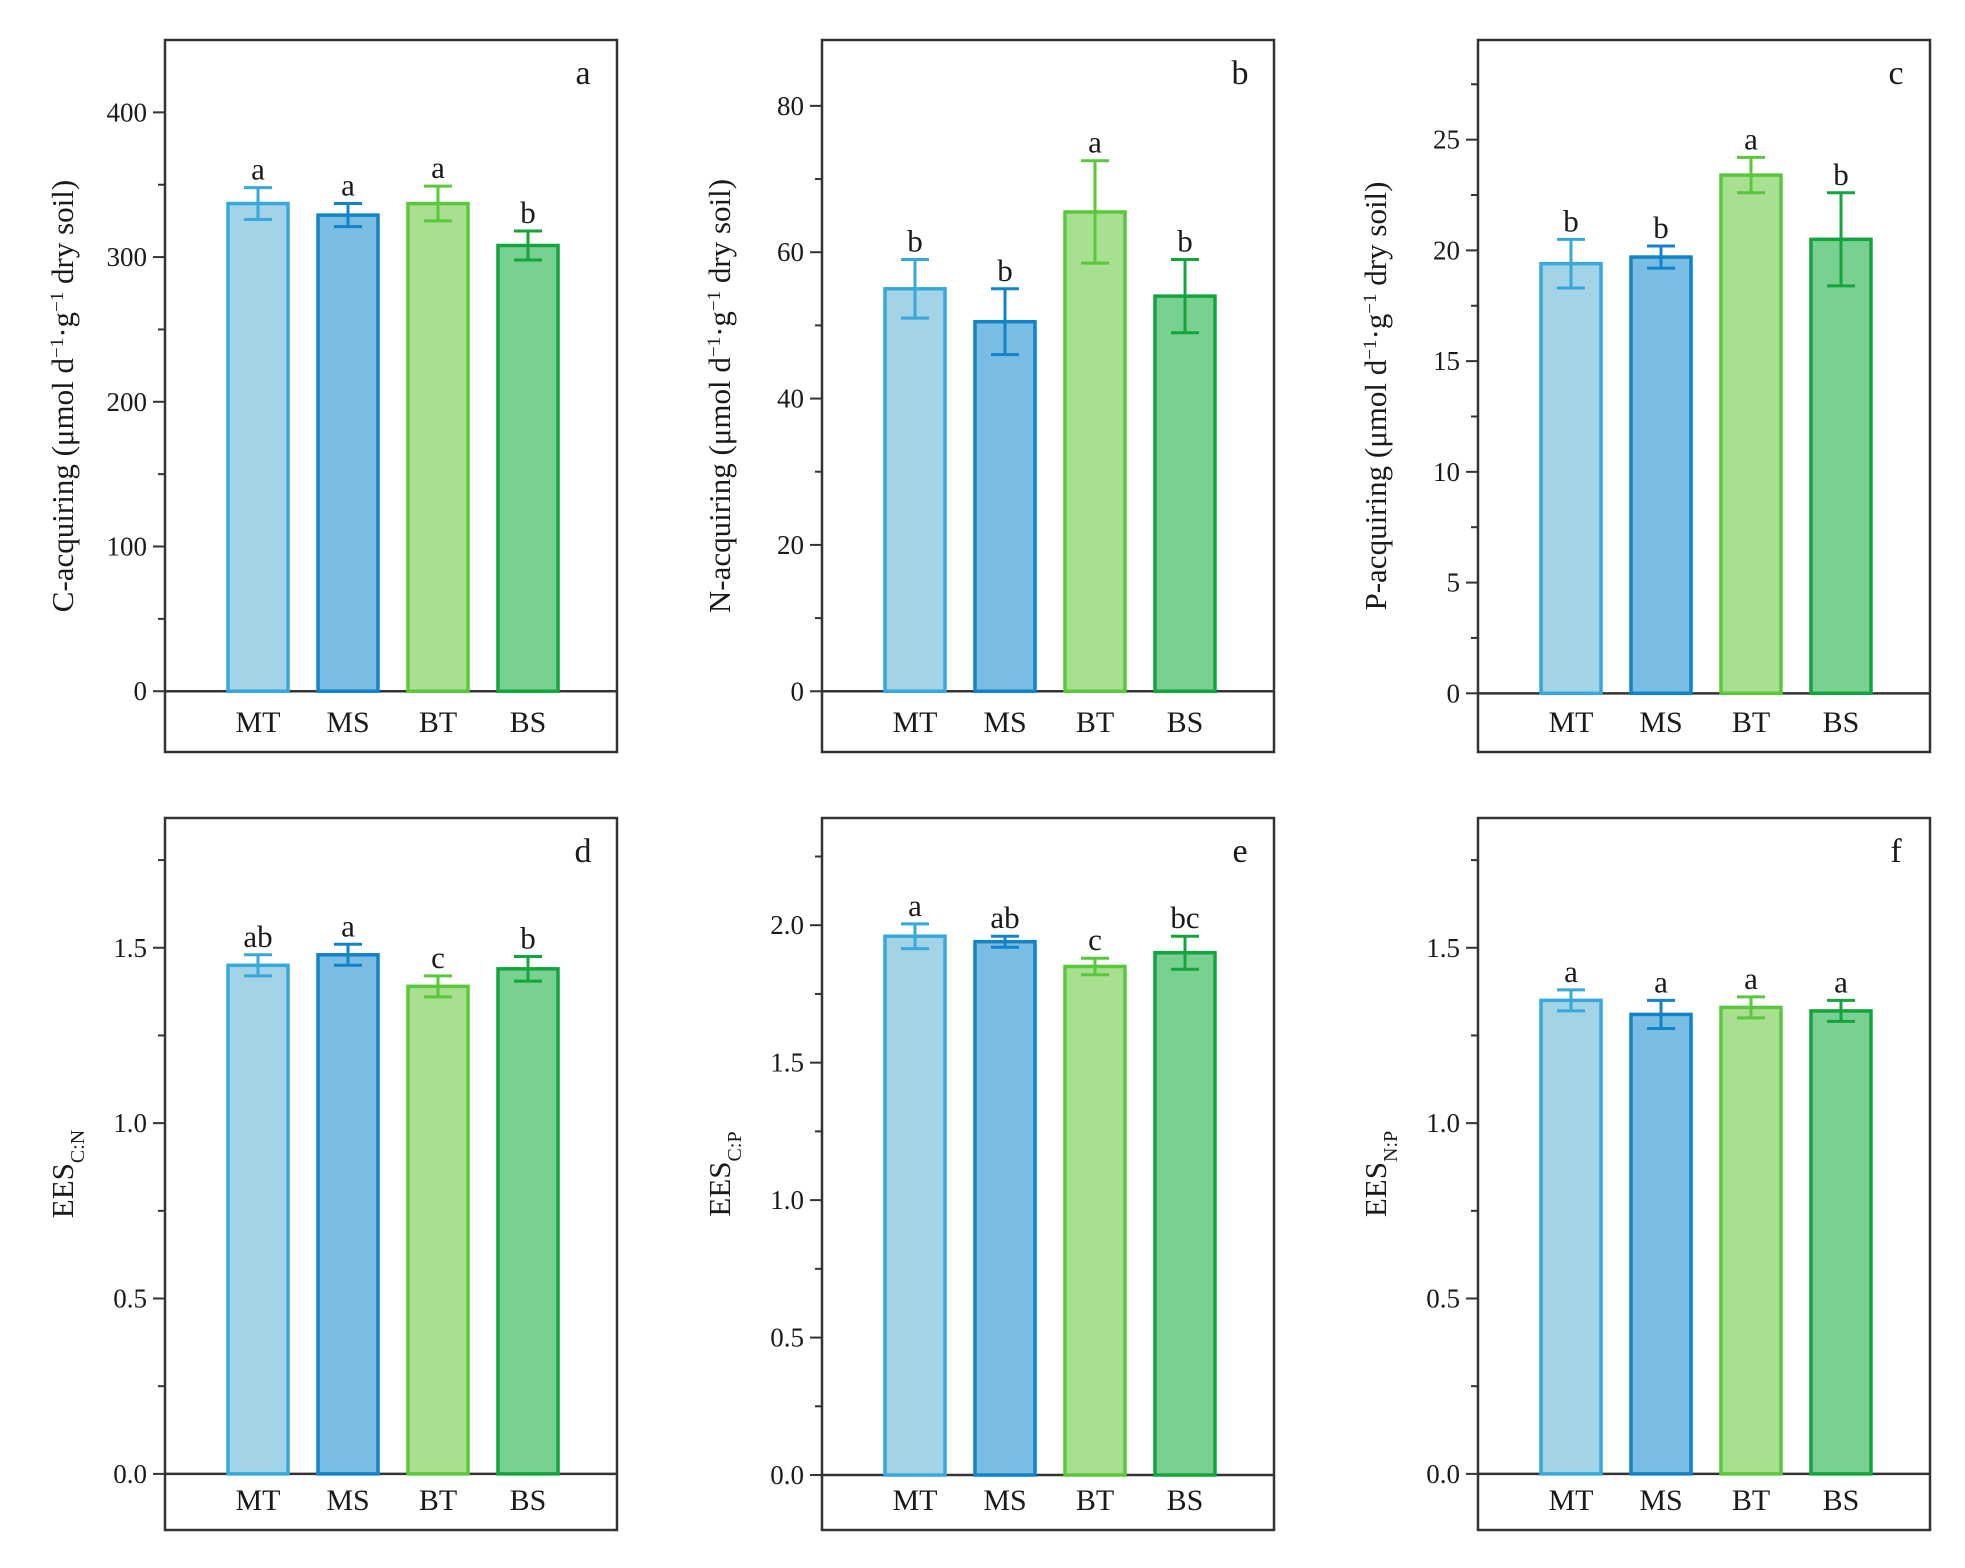 This screenshot has width=1965, height=1568. I want to click on y-axis-label: C-acquiring (μmol d−1·g−1 dry soil), so click(62, 396).